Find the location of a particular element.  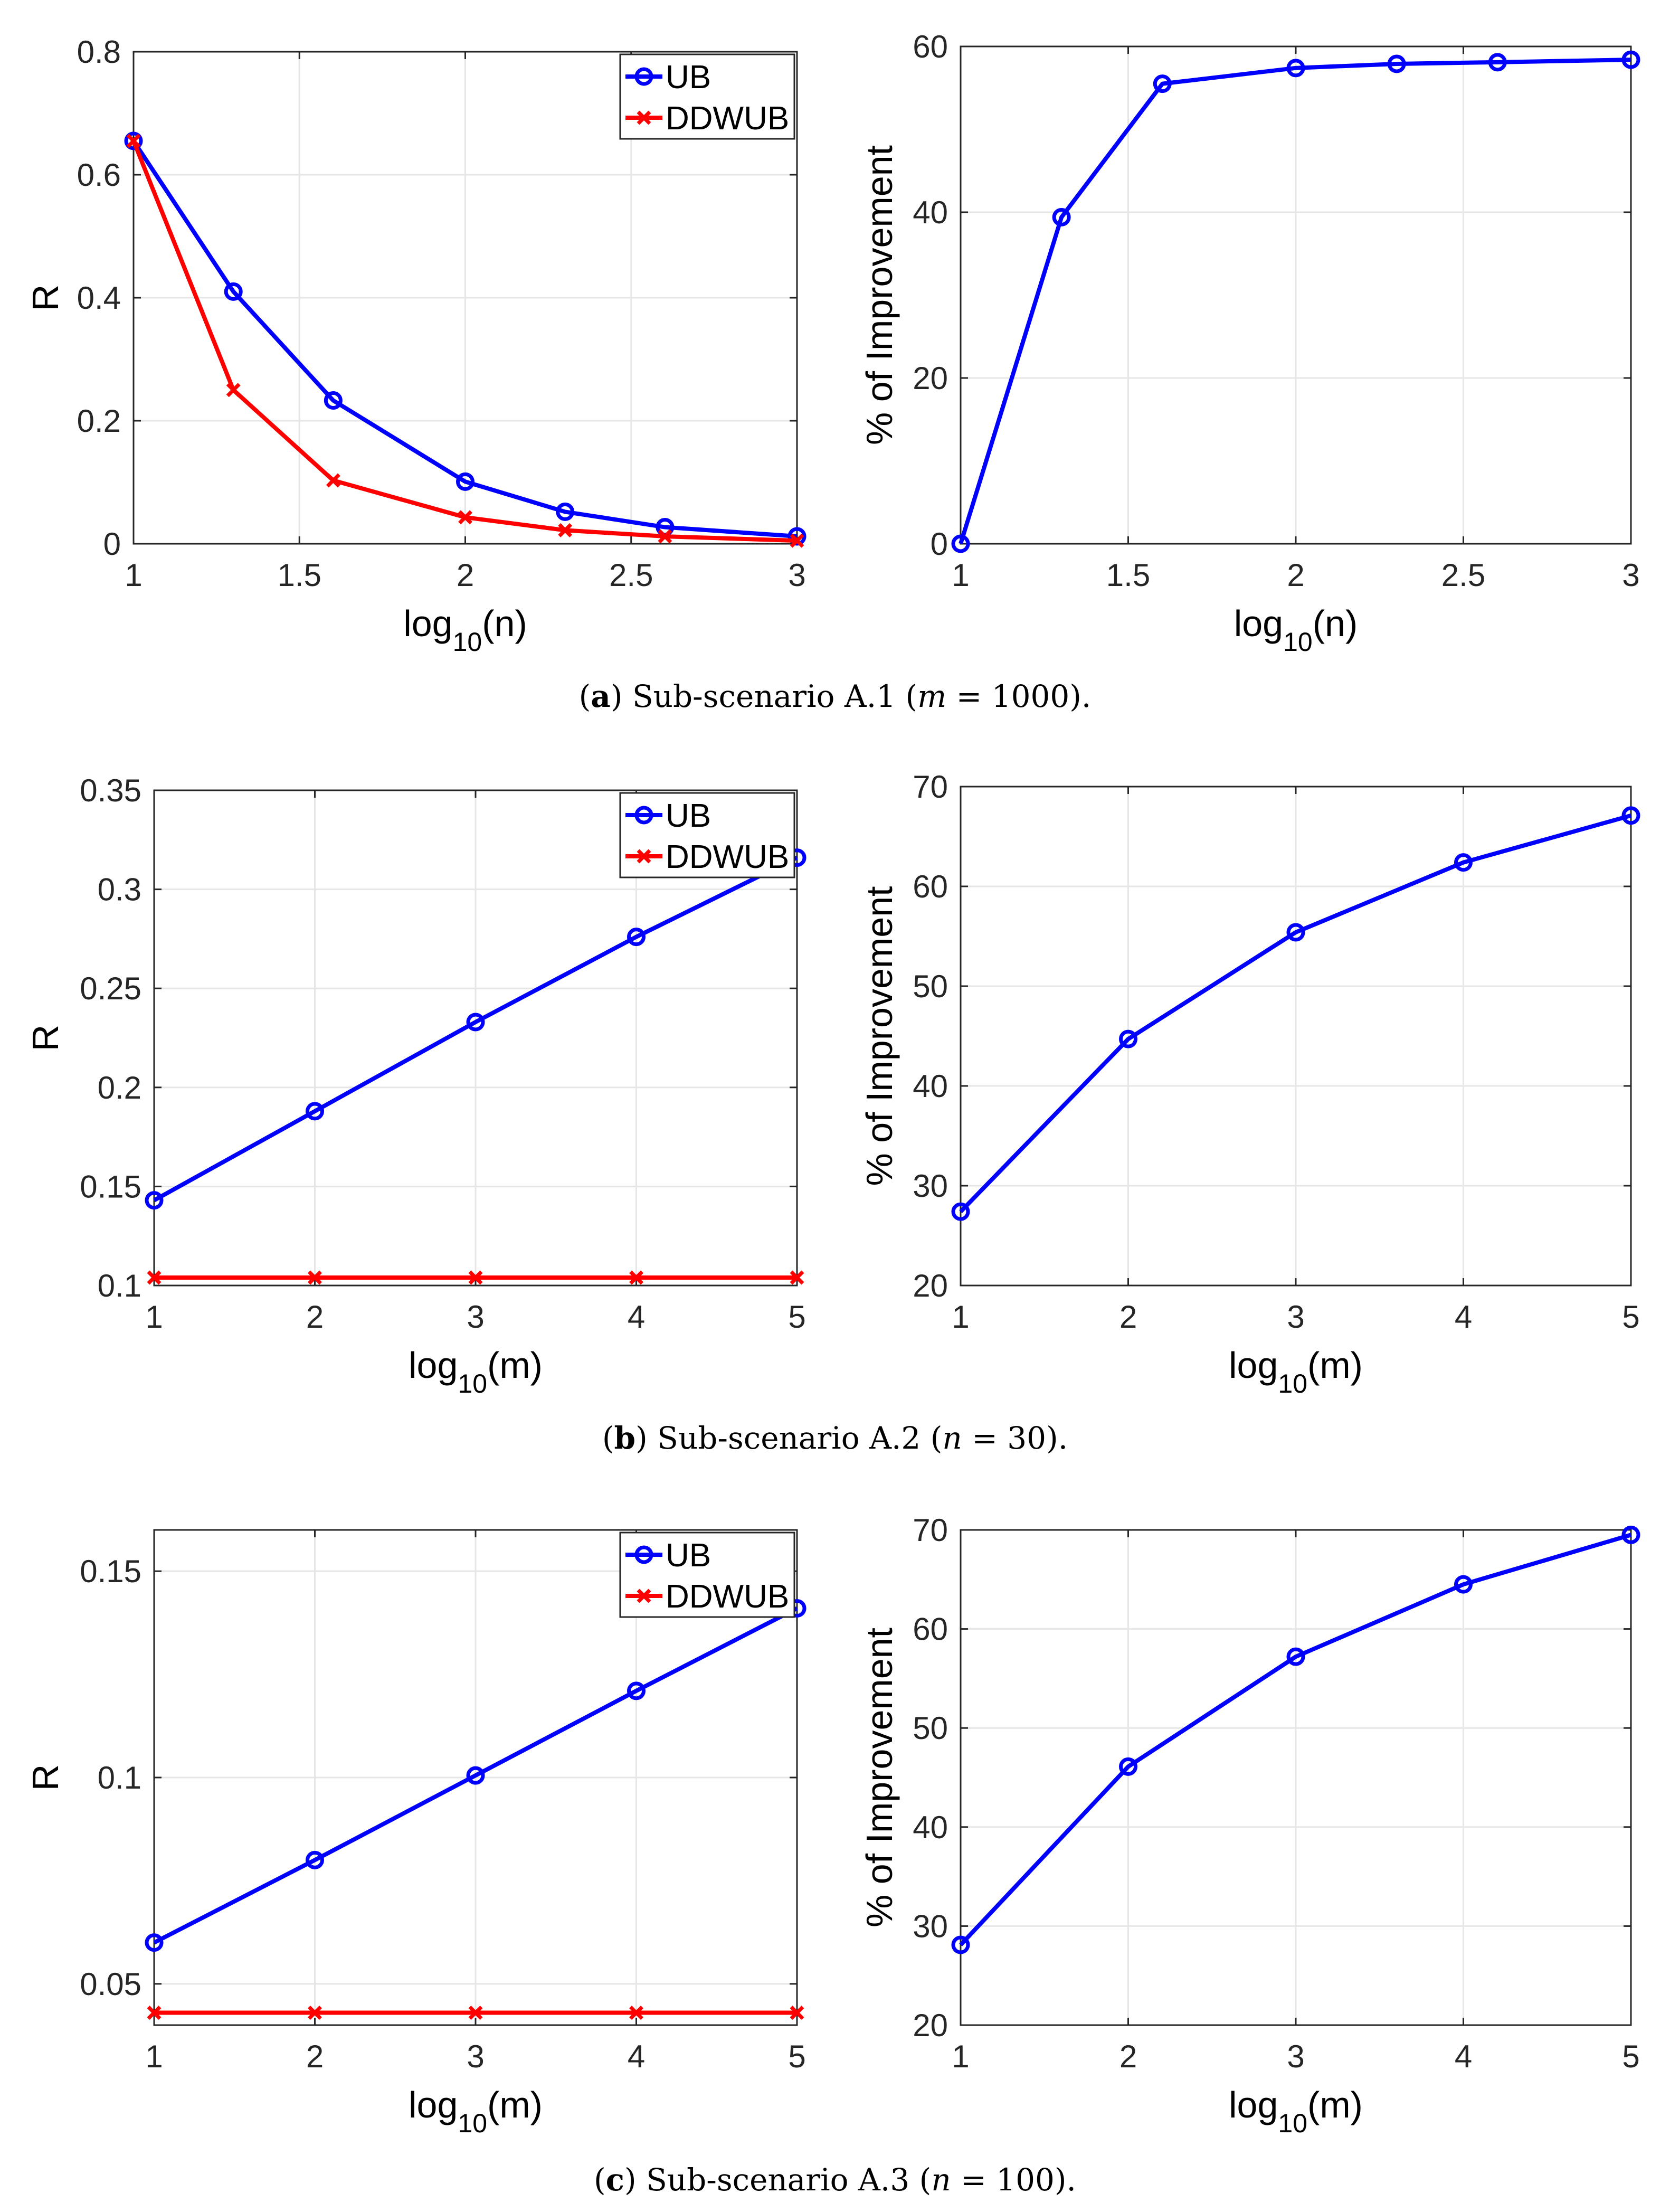

legend-entry: DDWUB is located at coordinates (727, 857).